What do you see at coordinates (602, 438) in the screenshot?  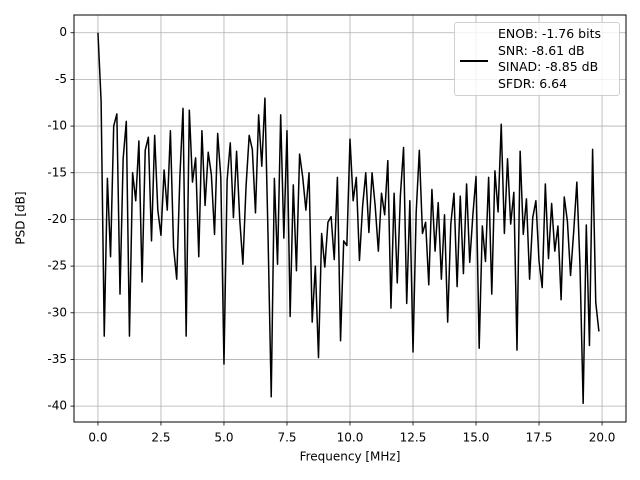 I see `x-tick-label: 20.0` at bounding box center [602, 438].